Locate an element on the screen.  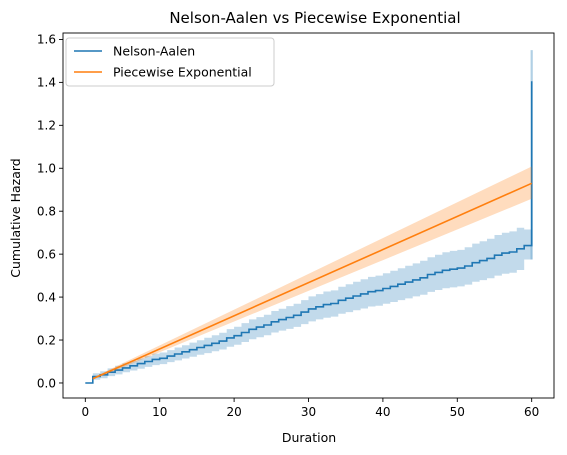
x-tick-label: 0 is located at coordinates (85, 412).